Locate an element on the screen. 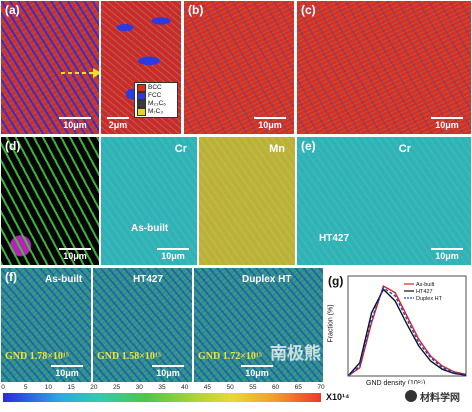 Image resolution: width=472 pixels, height=412 pixels. series-line-duplex-ht is located at coordinates (407, 331).